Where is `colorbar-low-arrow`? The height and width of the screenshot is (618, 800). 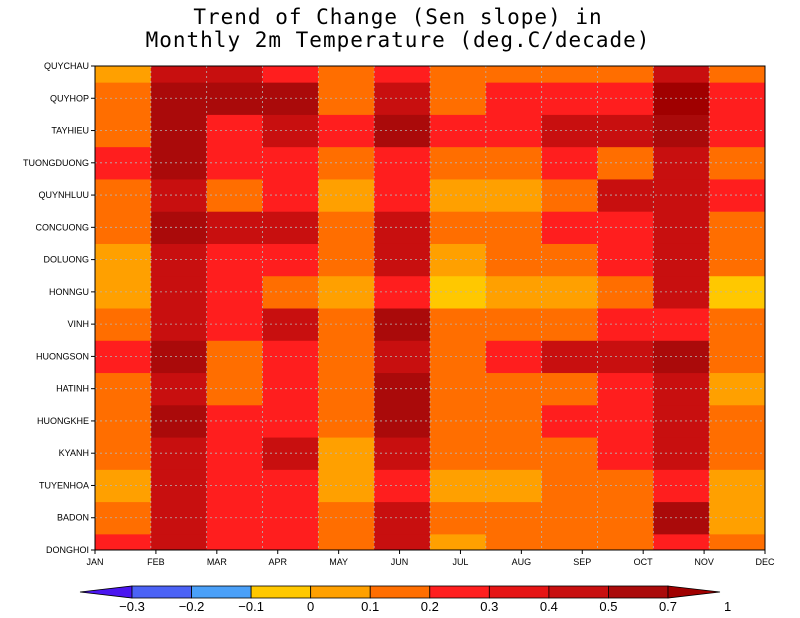 colorbar-low-arrow is located at coordinates (106, 592).